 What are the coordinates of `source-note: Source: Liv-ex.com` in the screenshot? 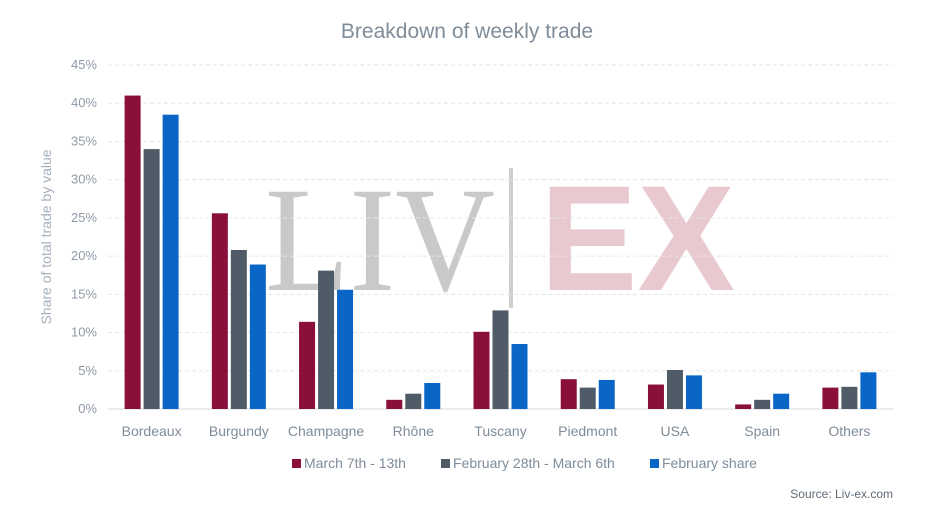 It's located at (841, 494).